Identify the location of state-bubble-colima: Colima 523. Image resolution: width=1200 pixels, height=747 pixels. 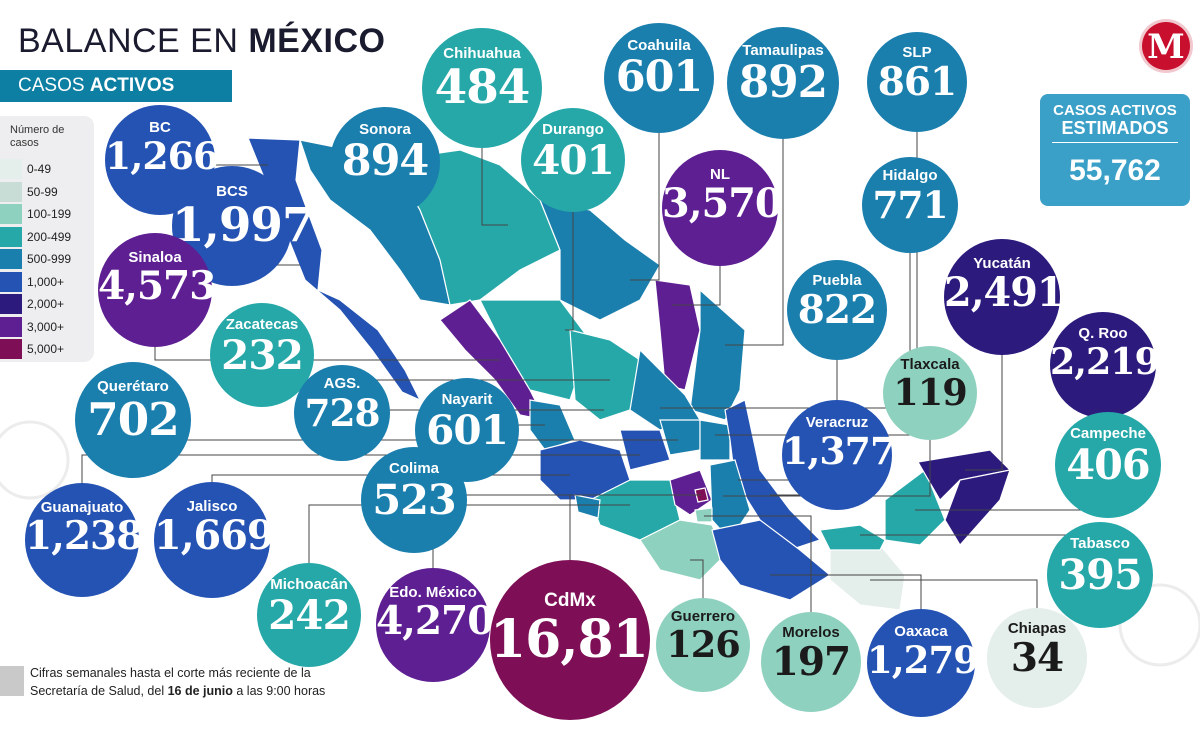
(414, 500).